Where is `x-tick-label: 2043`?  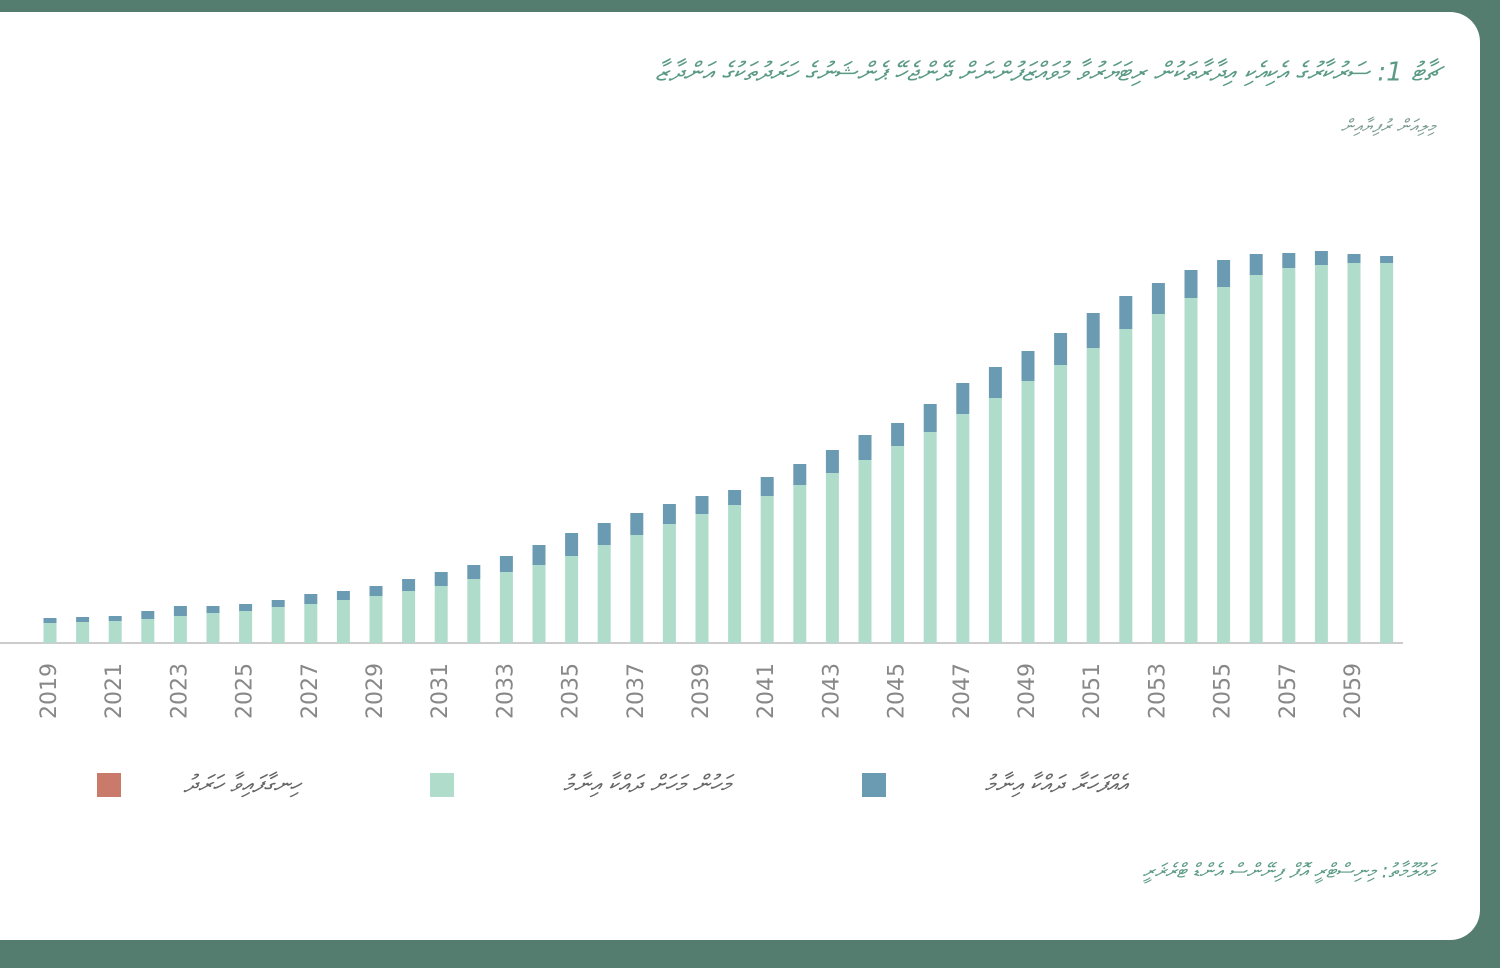
x-tick-label: 2043 is located at coordinates (831, 691).